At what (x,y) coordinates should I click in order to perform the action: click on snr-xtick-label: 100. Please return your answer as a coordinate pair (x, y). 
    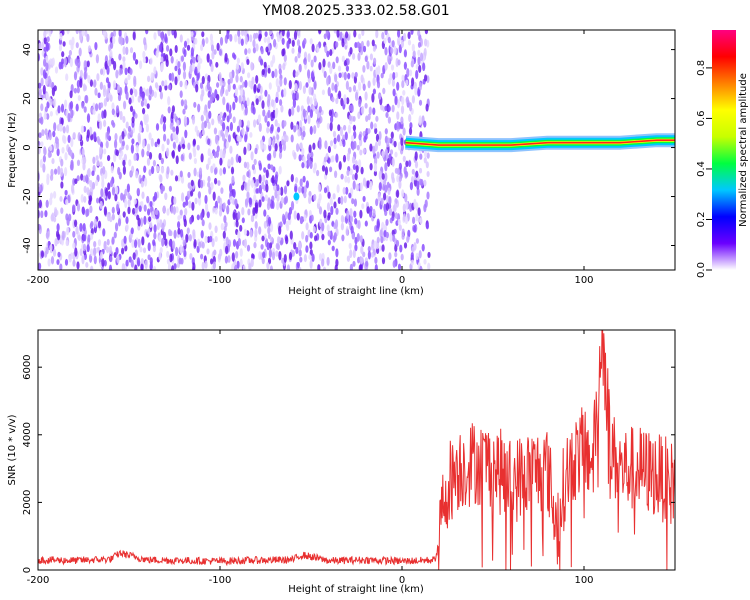
    Looking at the image, I should click on (583, 580).